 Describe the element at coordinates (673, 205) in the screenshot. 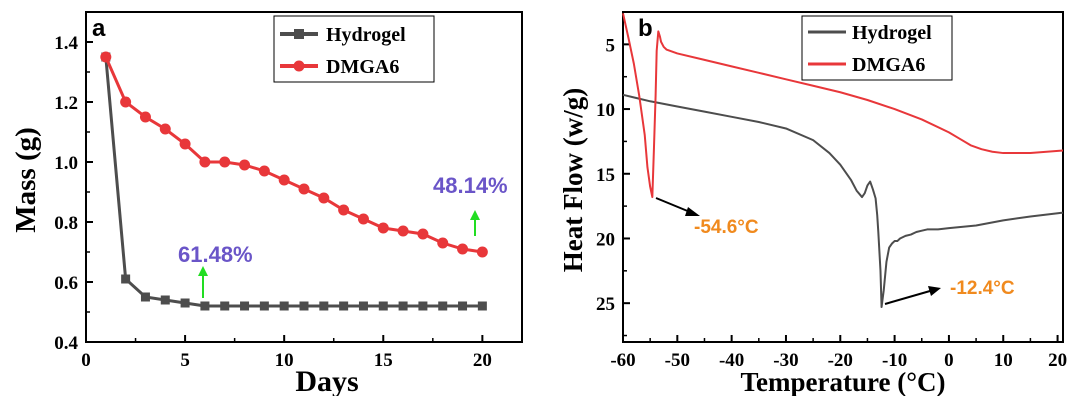

I see `pointer-54-line` at that location.